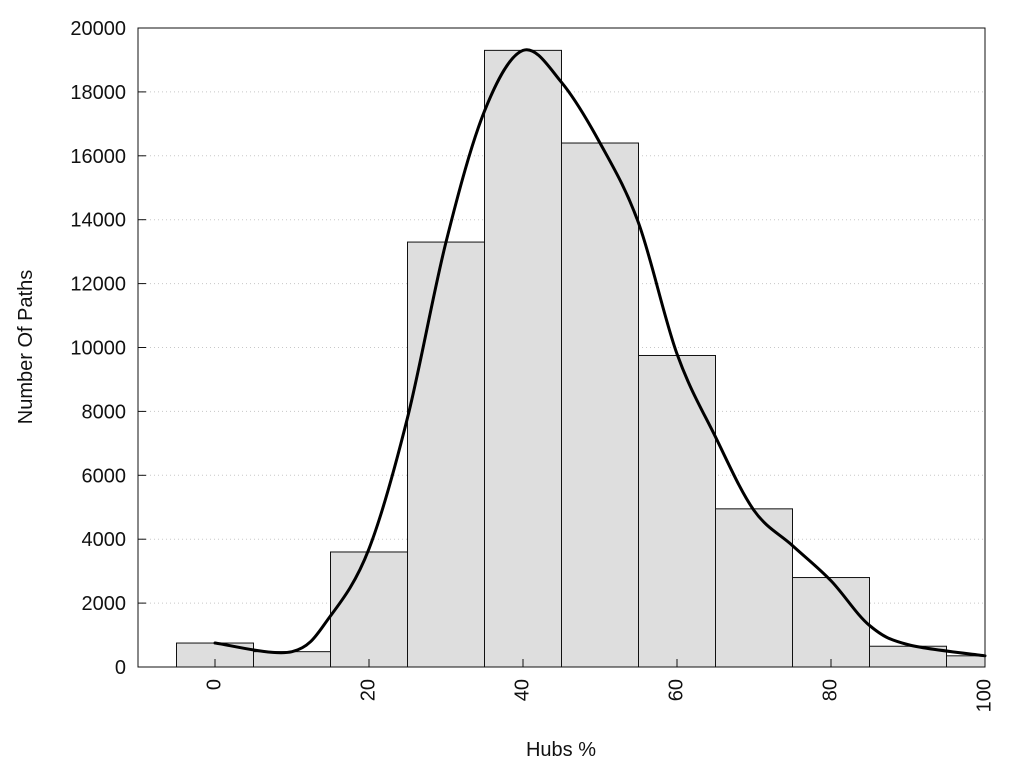  What do you see at coordinates (368, 690) in the screenshot?
I see `x-tick-label: 20` at bounding box center [368, 690].